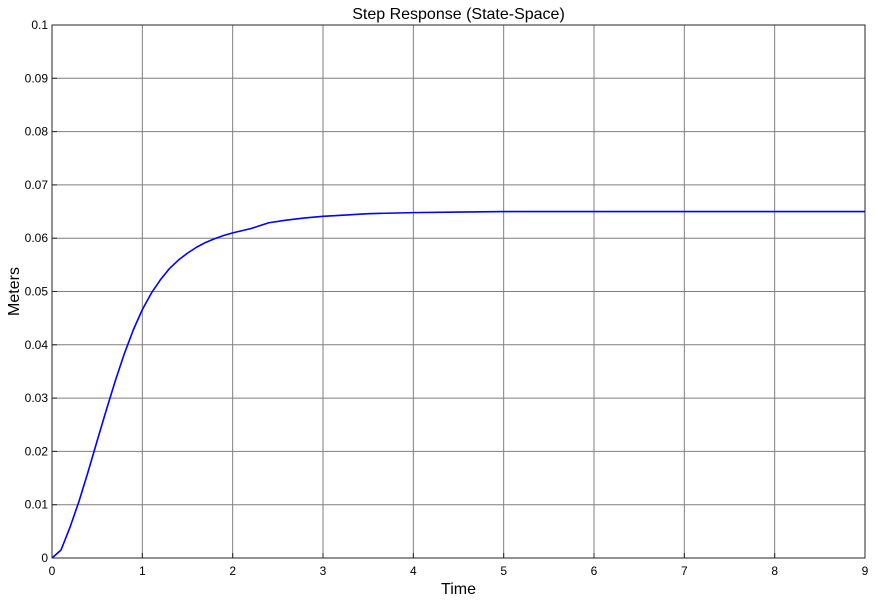  What do you see at coordinates (37, 505) in the screenshot?
I see `y-tick-label: 0.01` at bounding box center [37, 505].